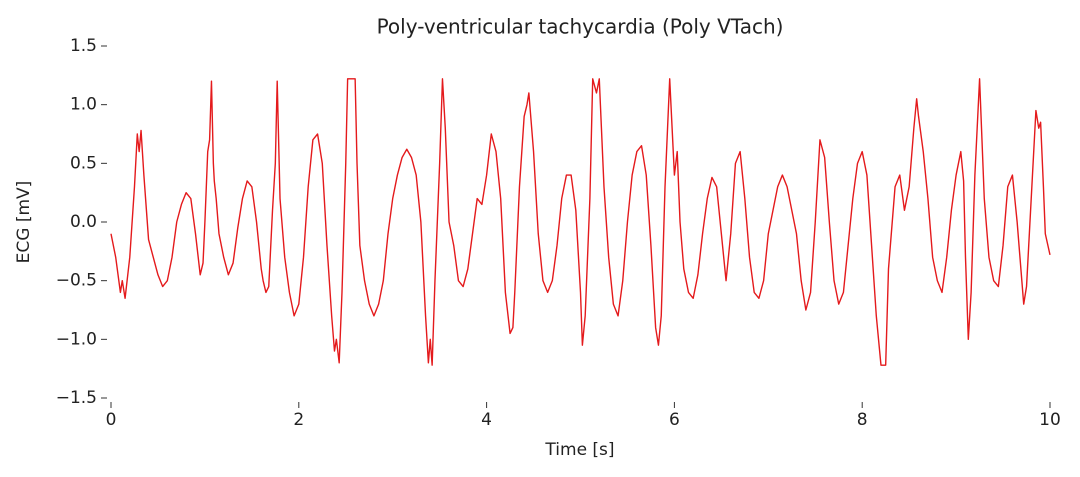 This screenshot has height=477, width=1080. What do you see at coordinates (76, 281) in the screenshot?
I see `y-tick-label: −0.5` at bounding box center [76, 281].